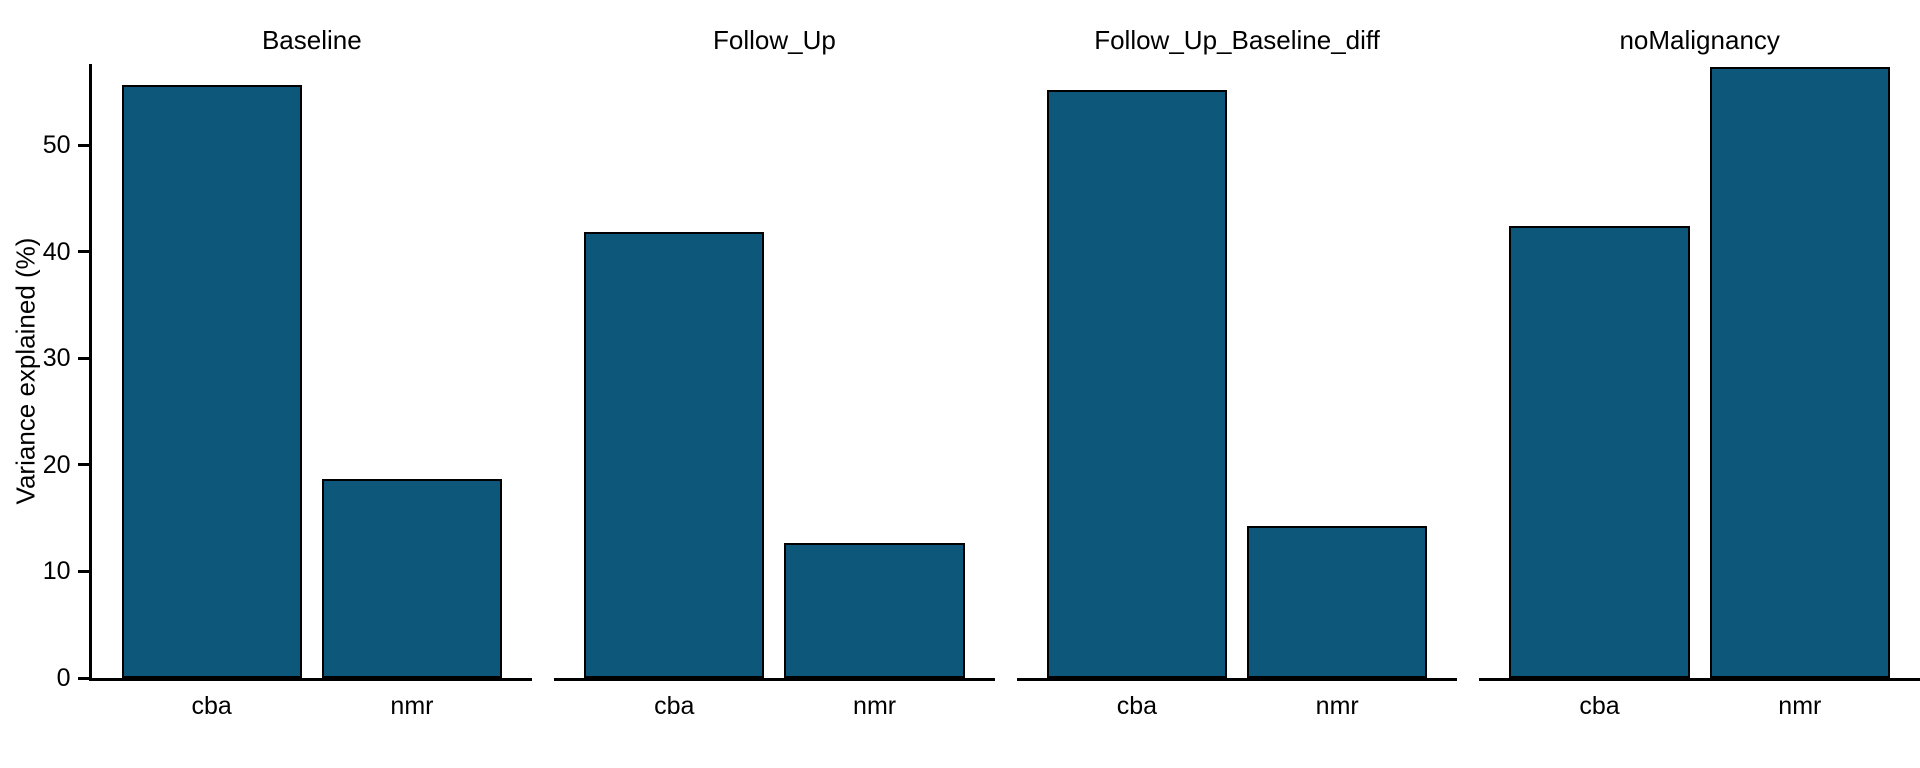 This screenshot has height=768, width=1920. Describe the element at coordinates (56, 571) in the screenshot. I see `y-tick-label: 10` at that location.